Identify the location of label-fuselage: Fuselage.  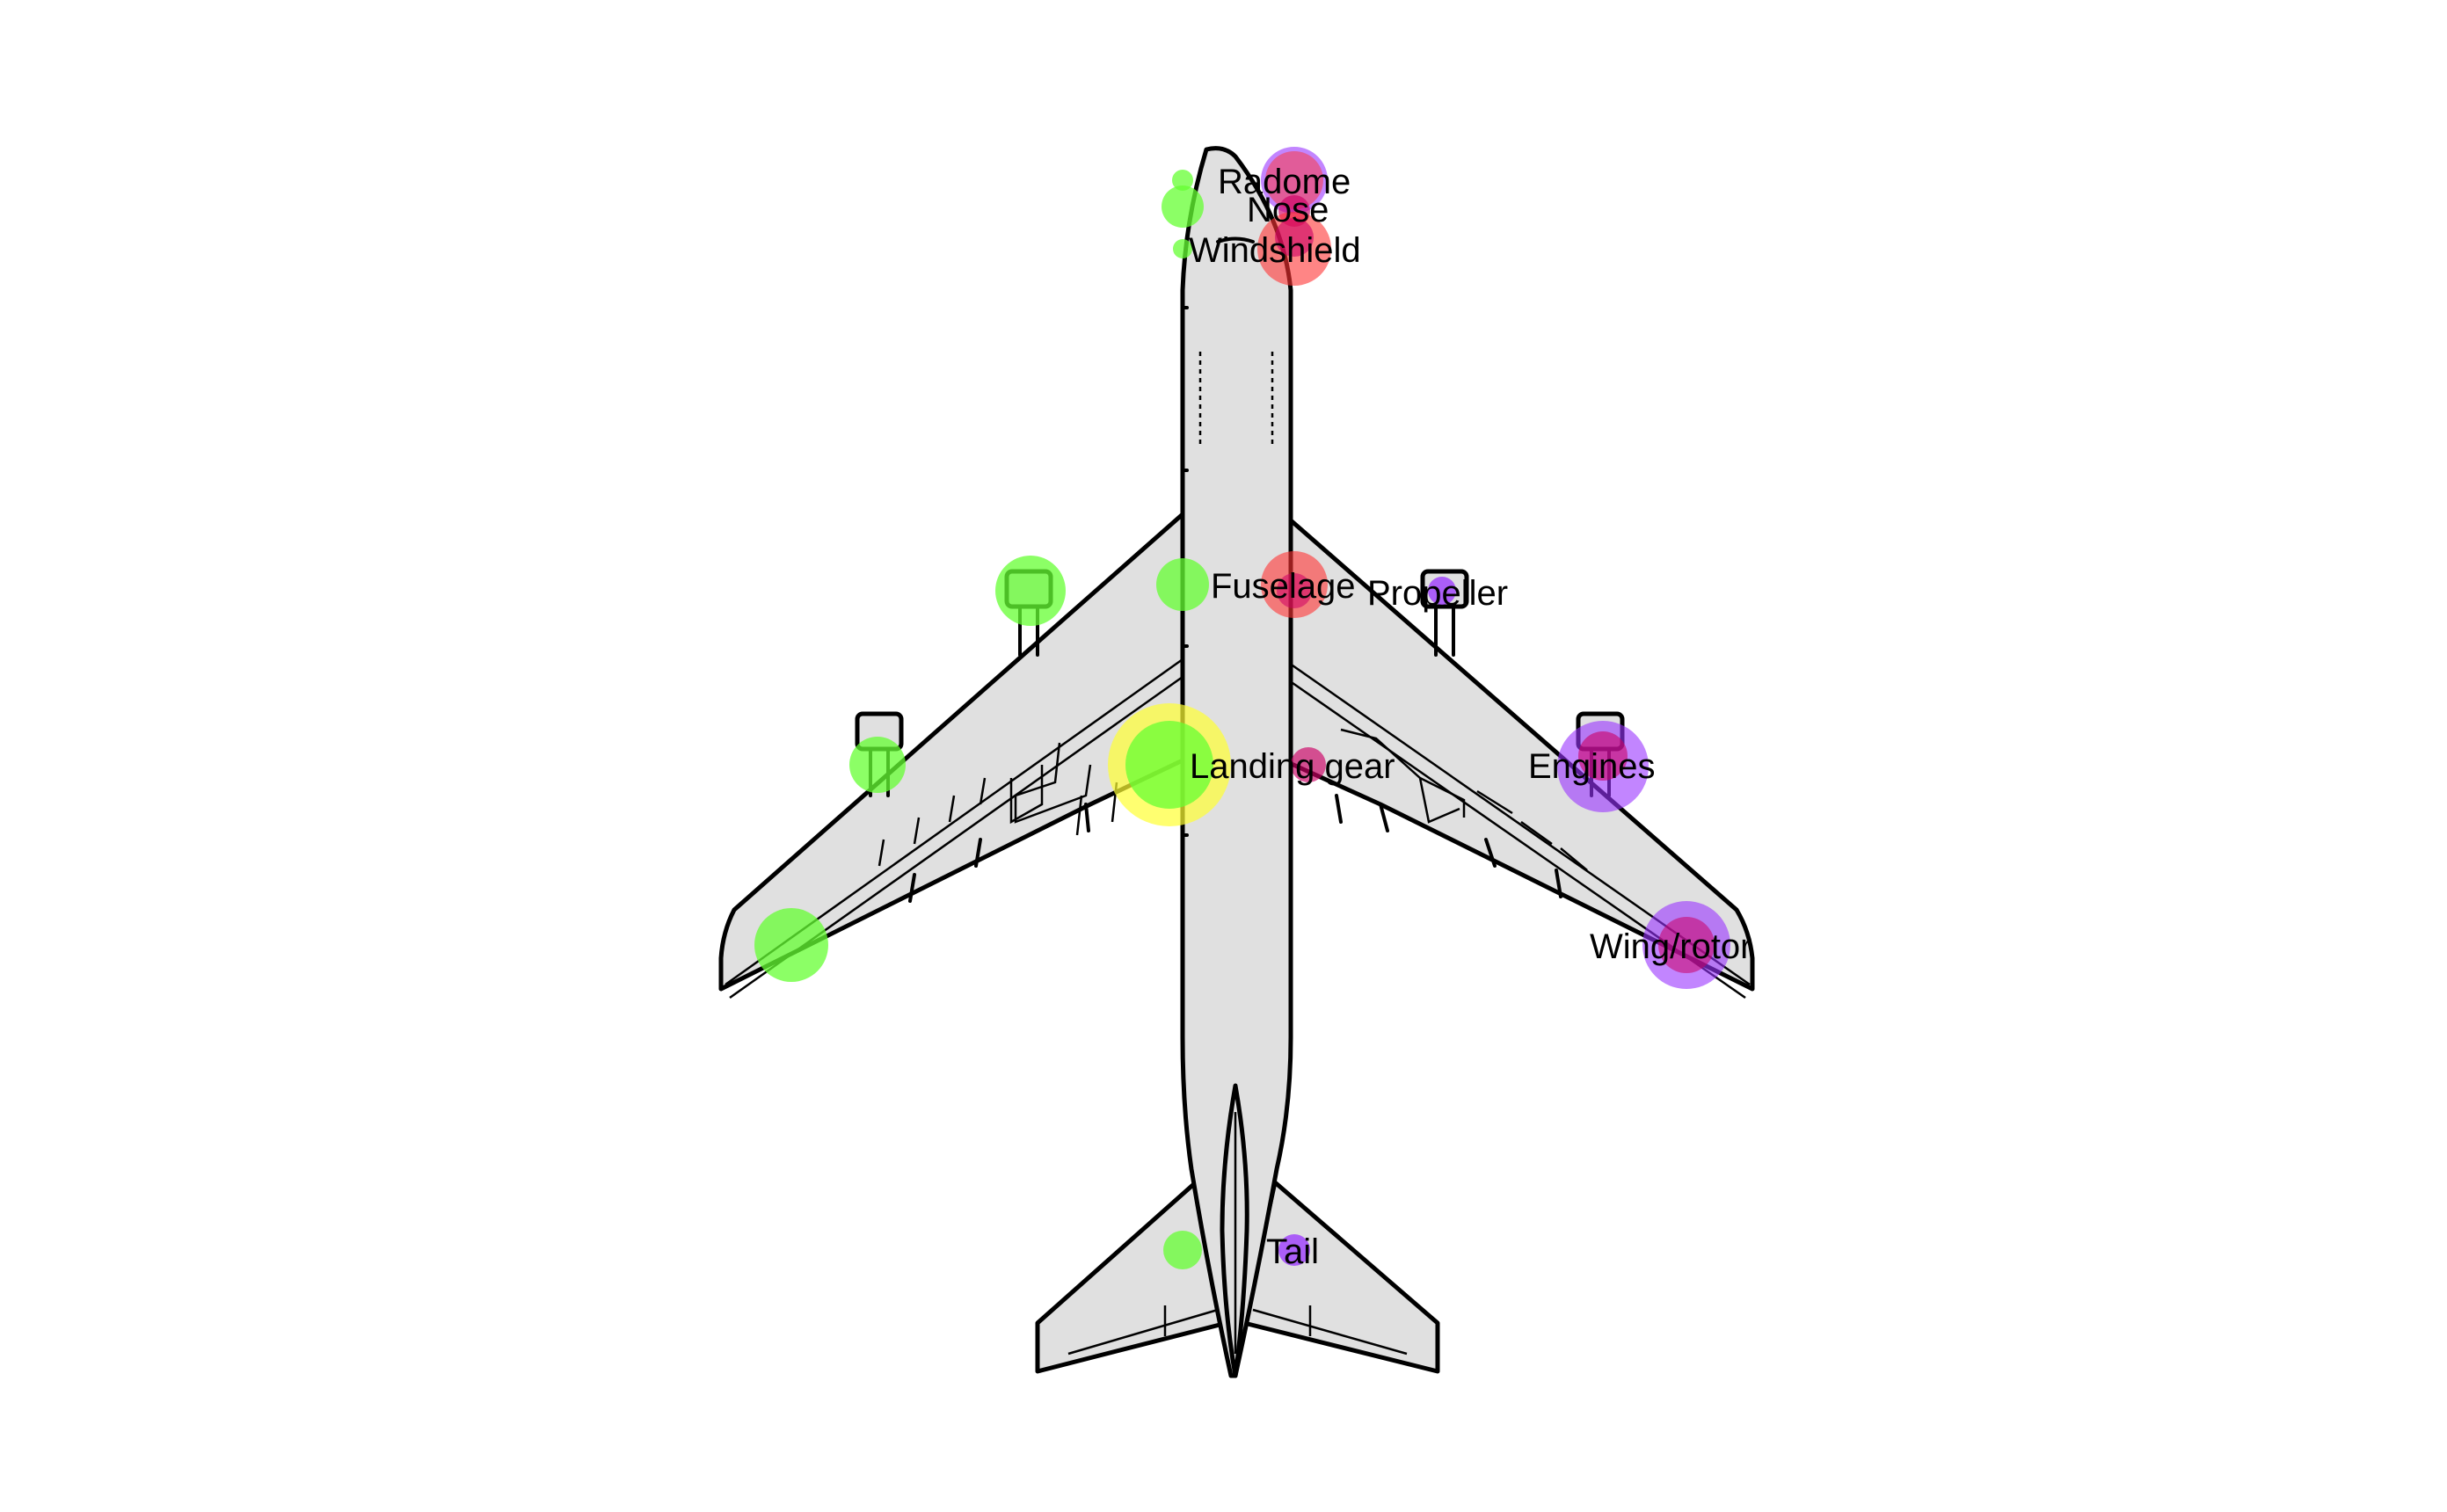
(1283, 587).